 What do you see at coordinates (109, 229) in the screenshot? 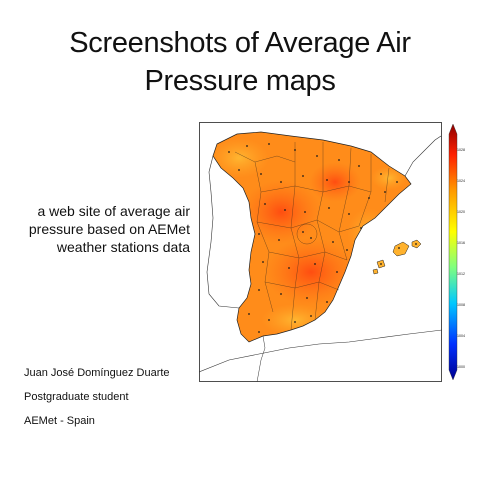
I see `subtitle-line-2: pressure based on AEMet` at bounding box center [109, 229].